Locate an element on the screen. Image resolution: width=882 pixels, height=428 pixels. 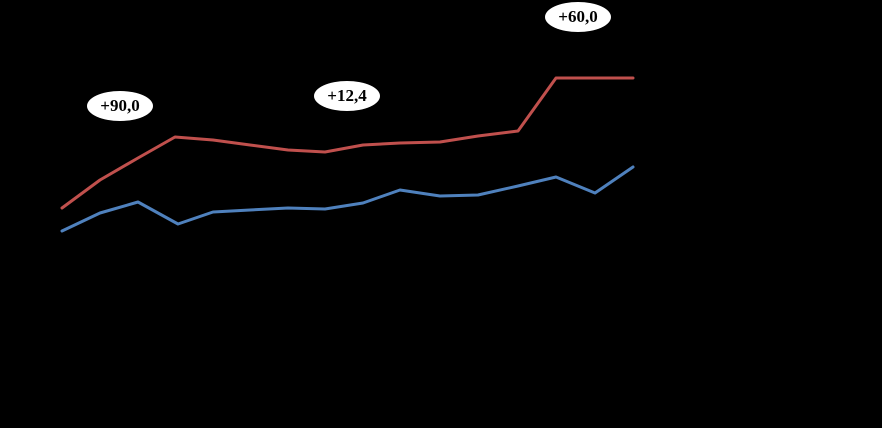
data-label-plus-90-0: +90,0 is located at coordinates (120, 106).